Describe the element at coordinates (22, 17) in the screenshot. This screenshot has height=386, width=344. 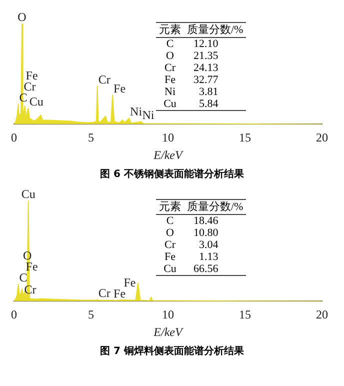
I see `annotation: O` at that location.